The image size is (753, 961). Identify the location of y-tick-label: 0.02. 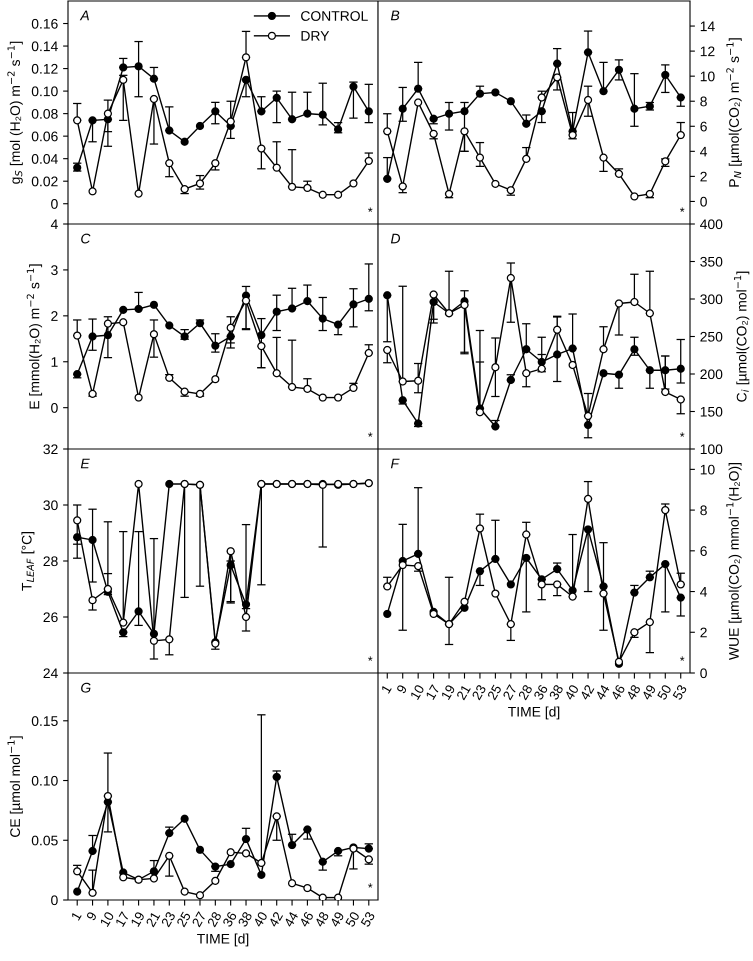
(45, 181).